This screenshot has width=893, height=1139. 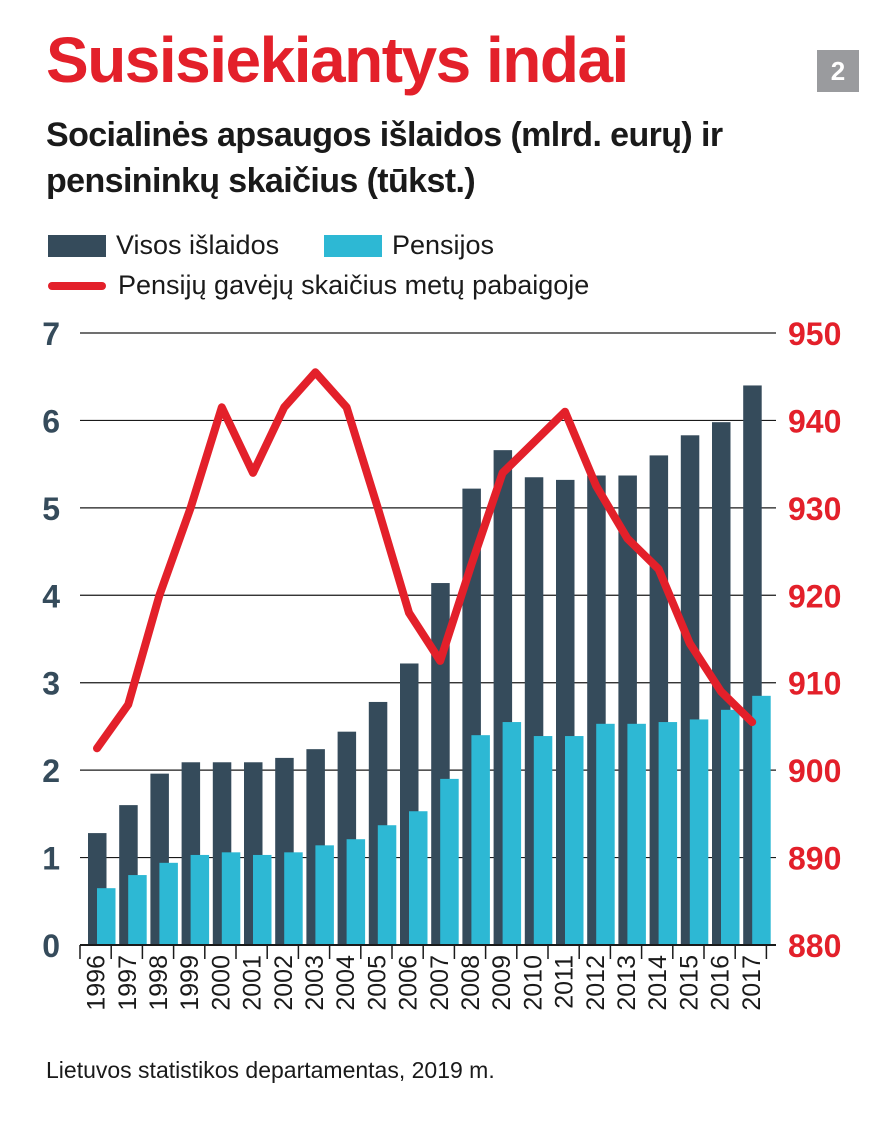 What do you see at coordinates (502, 983) in the screenshot?
I see `x-axis-label: 2009` at bounding box center [502, 983].